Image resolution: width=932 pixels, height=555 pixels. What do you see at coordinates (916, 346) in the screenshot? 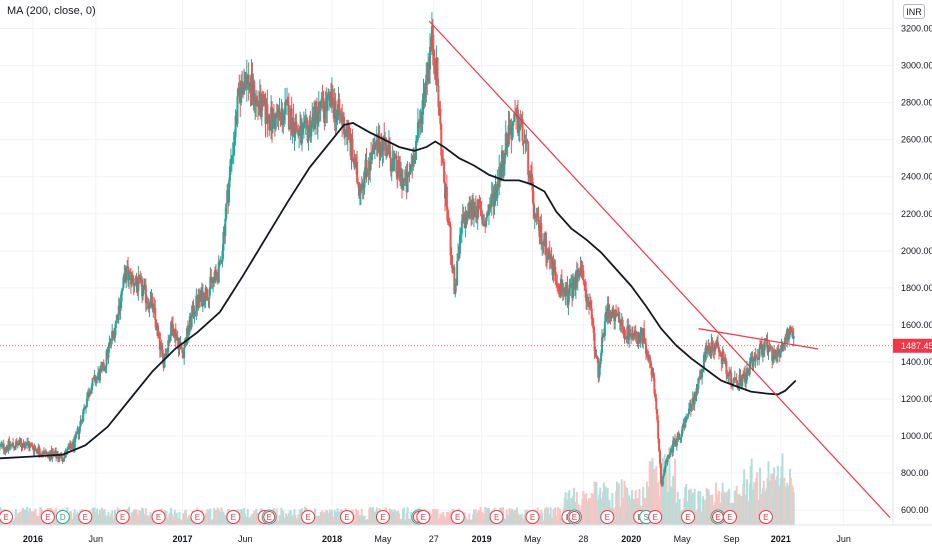
I see `current-price-label: 1487.45` at bounding box center [916, 346].